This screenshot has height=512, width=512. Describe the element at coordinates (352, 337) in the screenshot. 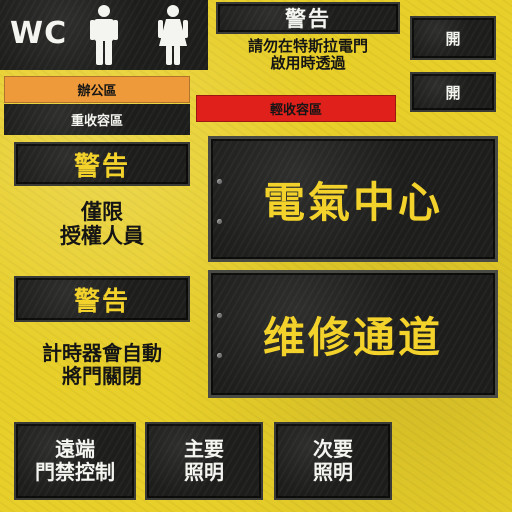

I see `maintenance-text: 维修通道` at that location.